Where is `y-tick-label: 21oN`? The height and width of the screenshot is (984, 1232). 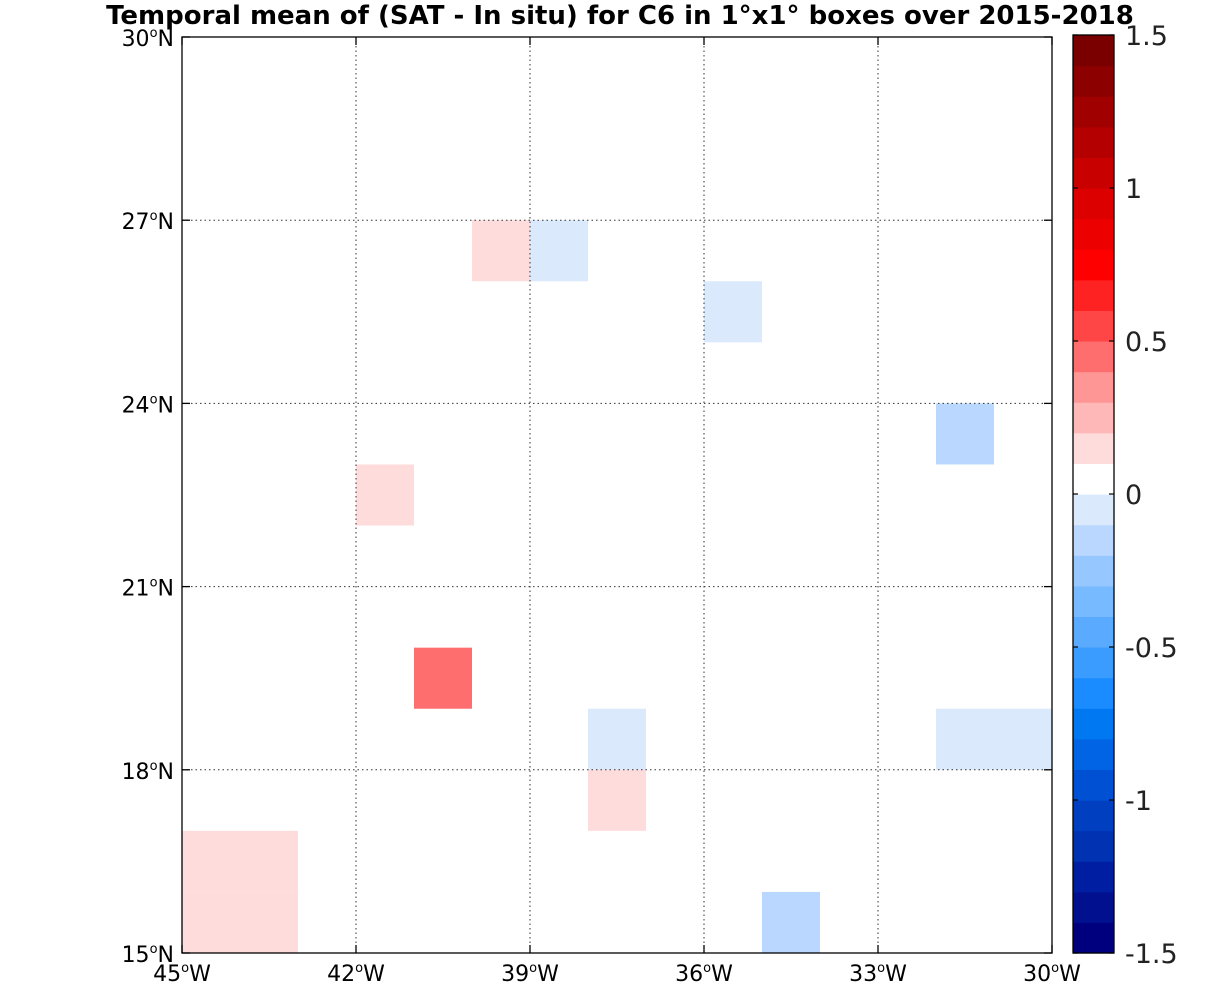
y-tick-label: 21oN is located at coordinates (148, 589).